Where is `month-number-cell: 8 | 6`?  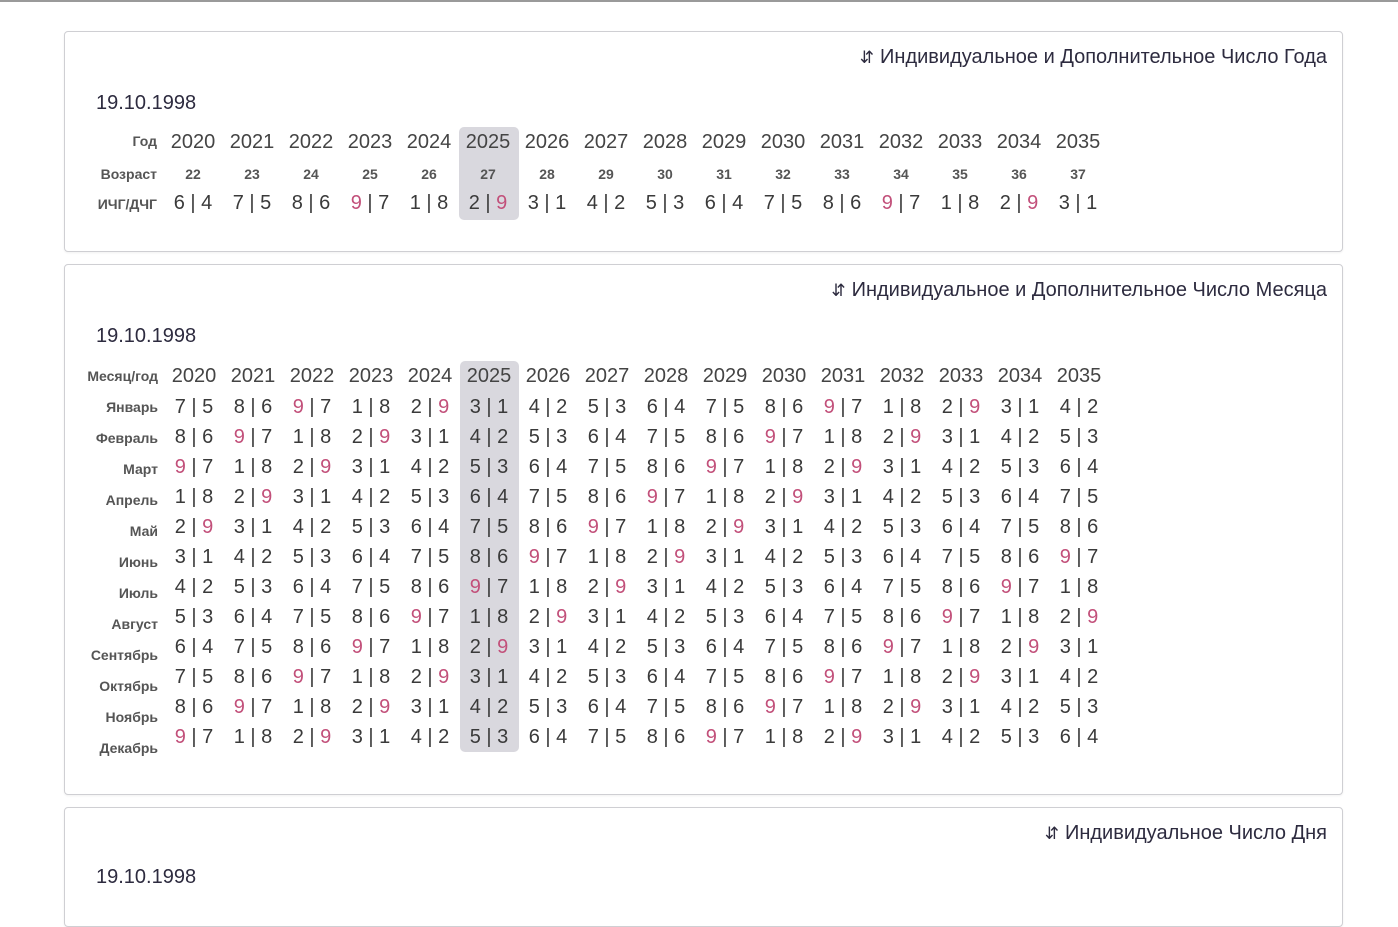 month-number-cell: 8 | 6 is located at coordinates (1079, 527).